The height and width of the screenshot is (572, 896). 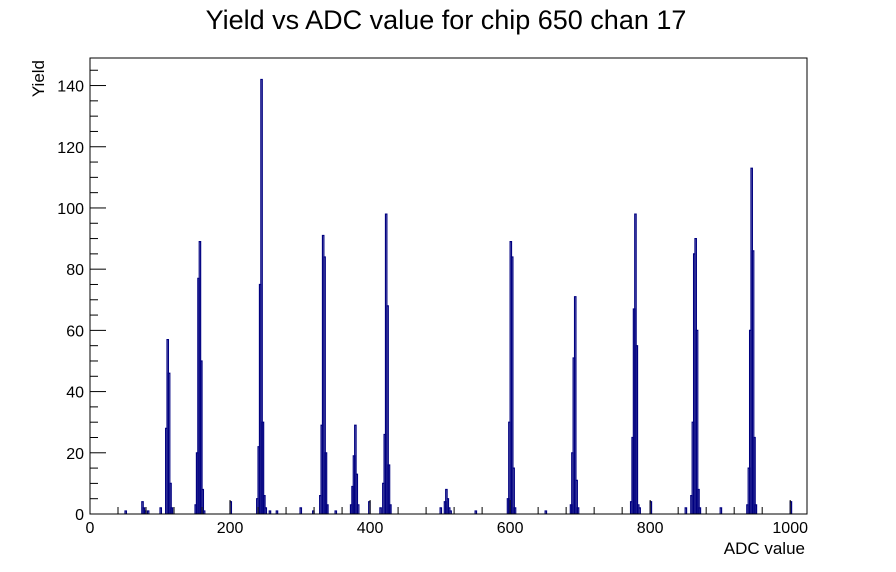 What do you see at coordinates (79, 515) in the screenshot?
I see `y-tick-label: 0` at bounding box center [79, 515].